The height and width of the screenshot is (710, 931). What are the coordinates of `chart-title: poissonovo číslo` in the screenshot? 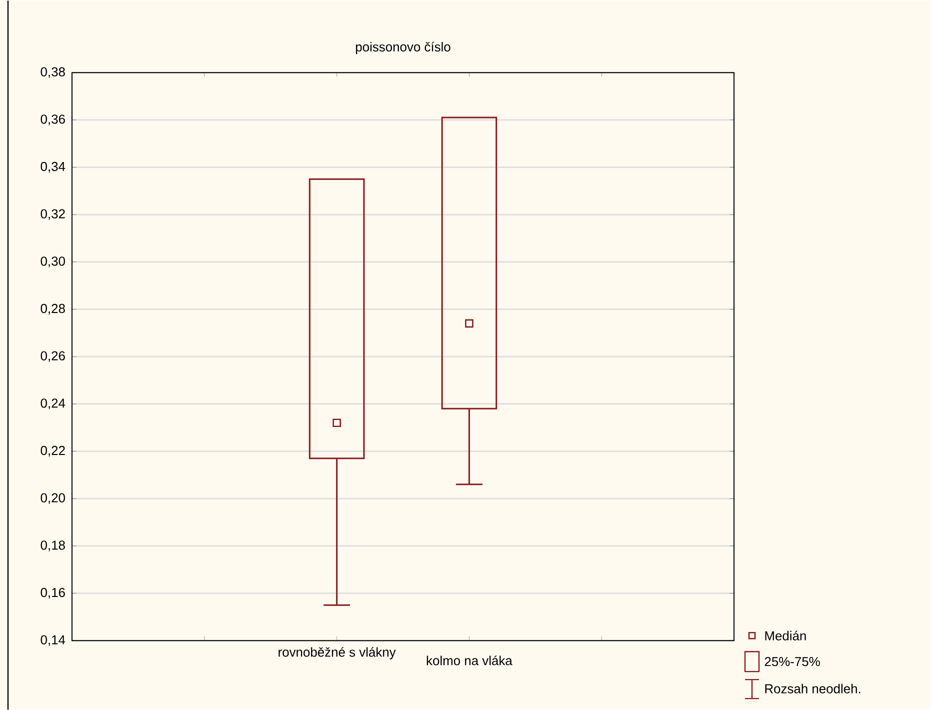 It's located at (403, 48).